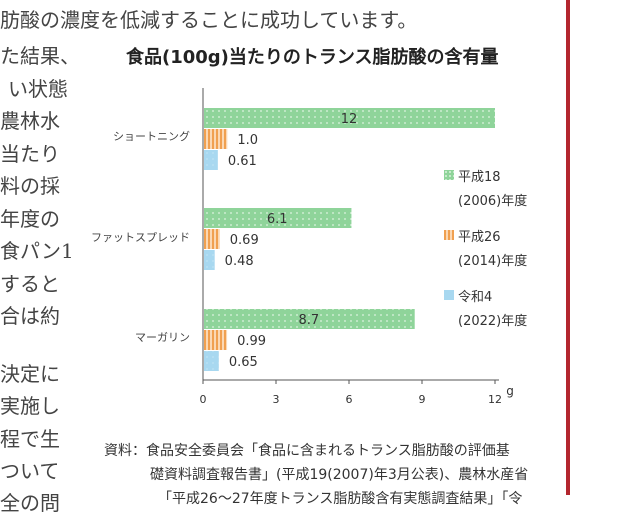  Describe the element at coordinates (209, 20) in the screenshot. I see `body-text-top-line: 肪酸の濃度を低減することに成功しています。` at that location.